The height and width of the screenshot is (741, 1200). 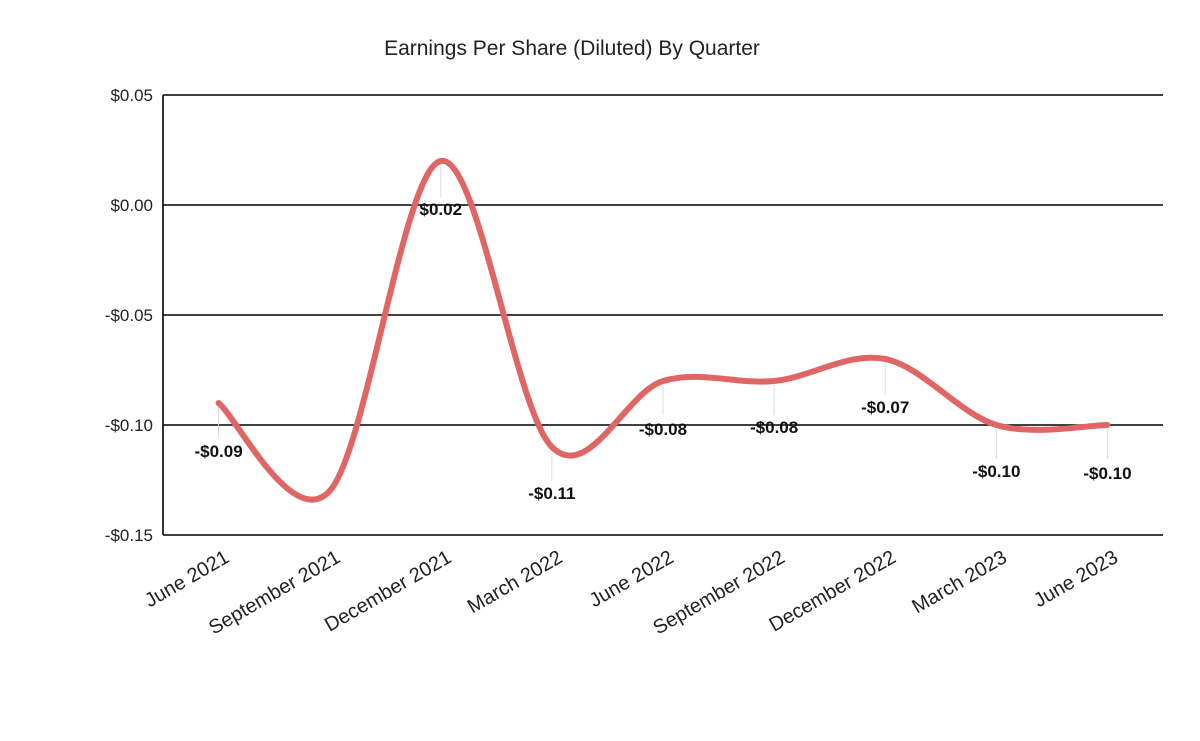 What do you see at coordinates (131, 95) in the screenshot?
I see `y-tick-label: $0.05` at bounding box center [131, 95].